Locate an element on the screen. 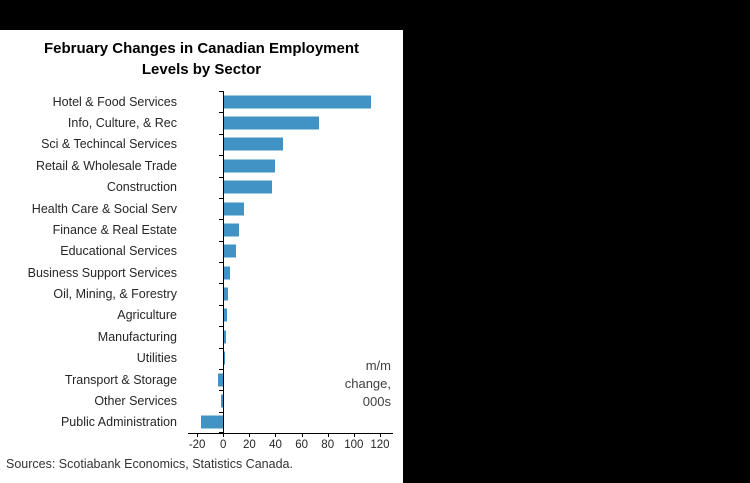 The width and height of the screenshot is (750, 483). category-label: Agriculture is located at coordinates (147, 315).